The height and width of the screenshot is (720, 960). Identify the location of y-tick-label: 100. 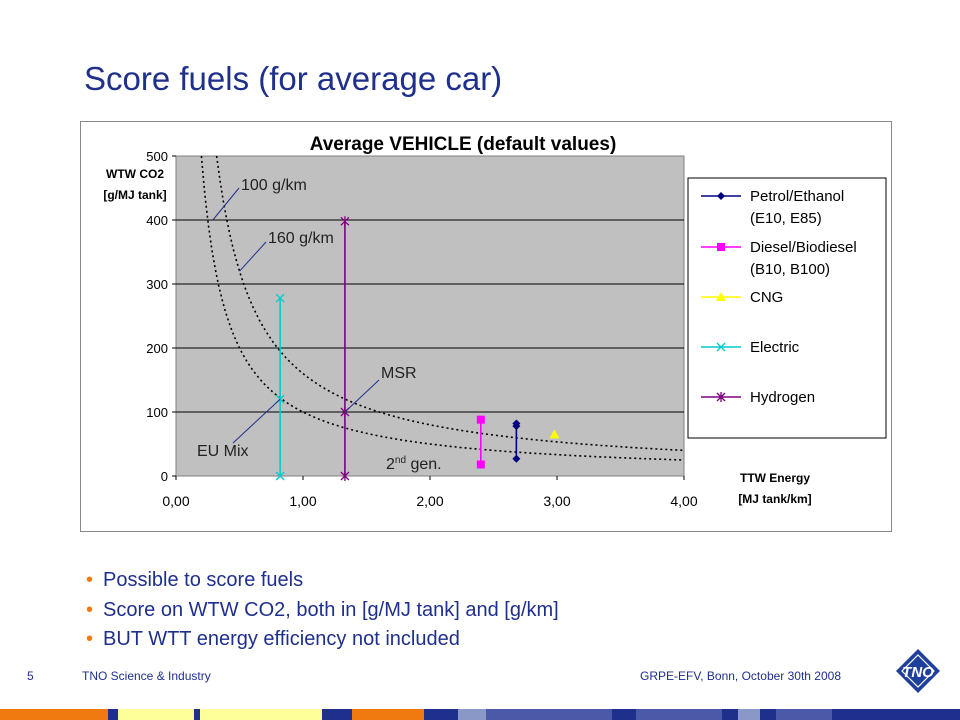
(157, 412).